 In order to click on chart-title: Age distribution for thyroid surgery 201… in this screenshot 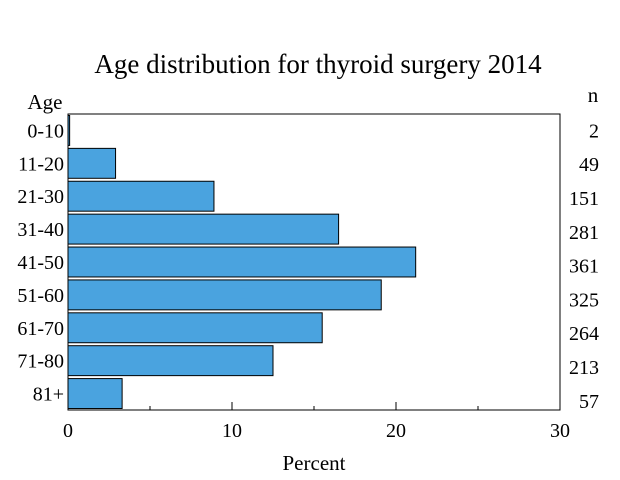, I will do `click(318, 64)`.